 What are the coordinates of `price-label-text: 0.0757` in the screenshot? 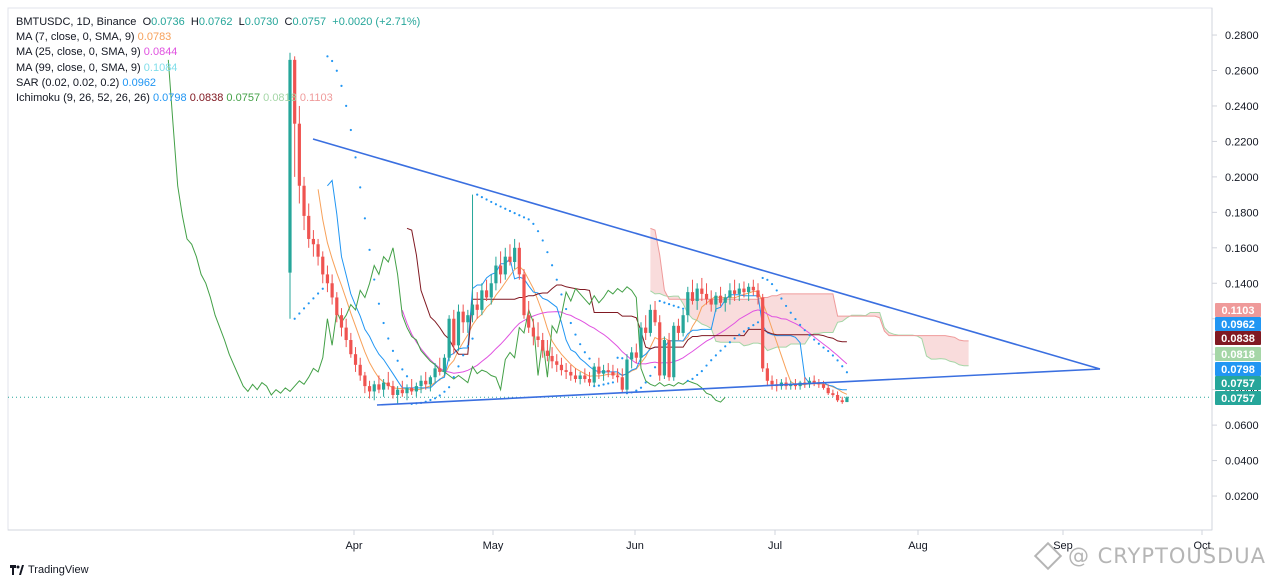 It's located at (1238, 384).